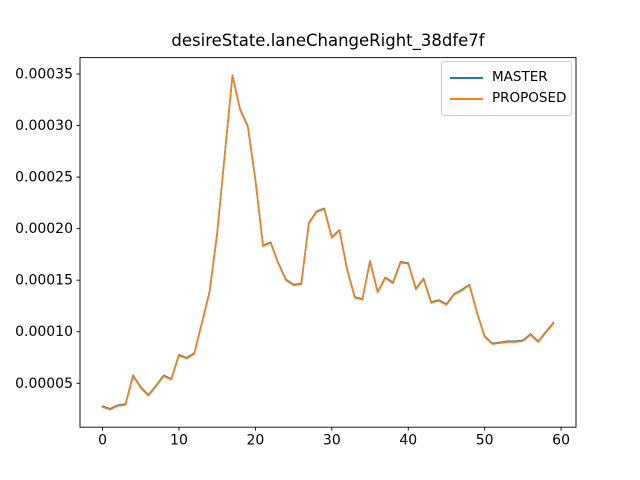  What do you see at coordinates (408, 441) in the screenshot?
I see `x-tick-label: 40` at bounding box center [408, 441].